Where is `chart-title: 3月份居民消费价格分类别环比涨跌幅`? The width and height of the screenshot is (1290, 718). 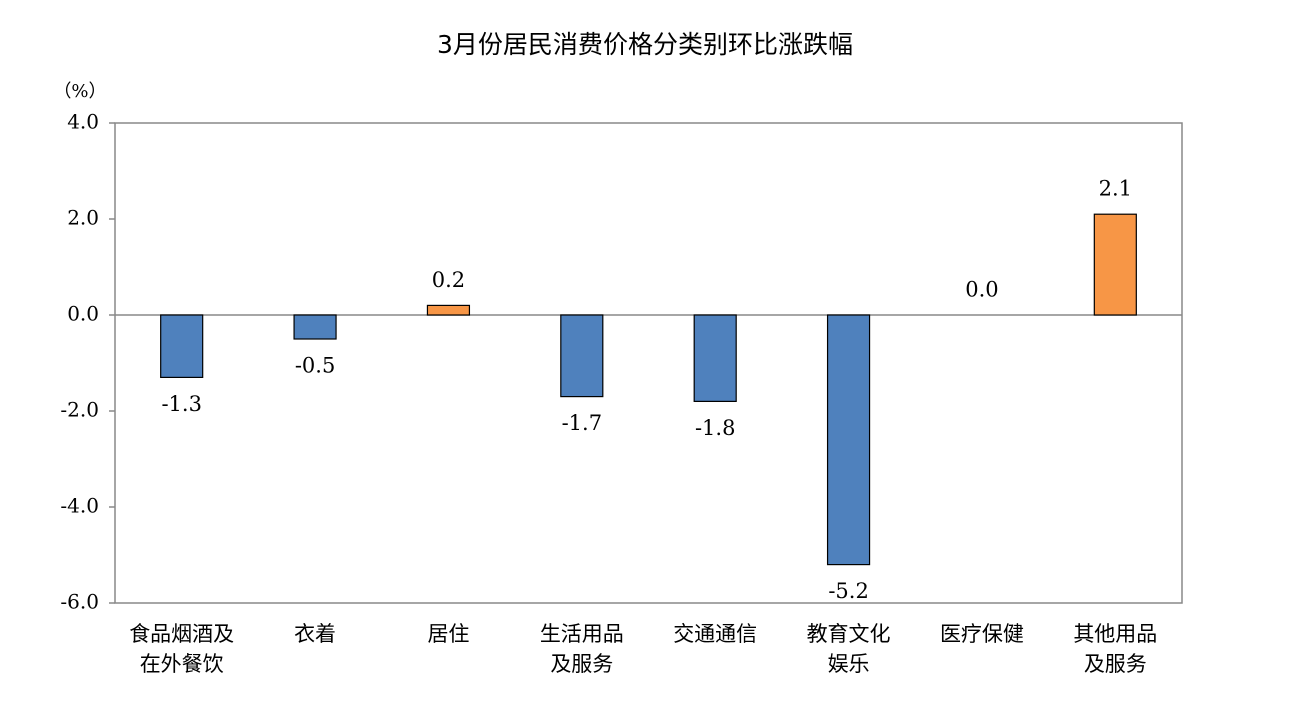 chart-title: 3月份居民消费价格分类别环比涨跌幅 is located at coordinates (645, 44).